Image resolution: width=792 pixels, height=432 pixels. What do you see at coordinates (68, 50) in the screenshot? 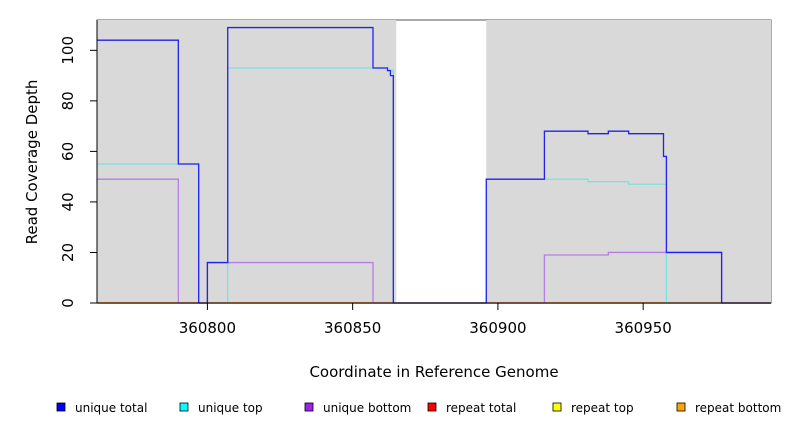
I see `y-tick-label: 100` at bounding box center [68, 50].